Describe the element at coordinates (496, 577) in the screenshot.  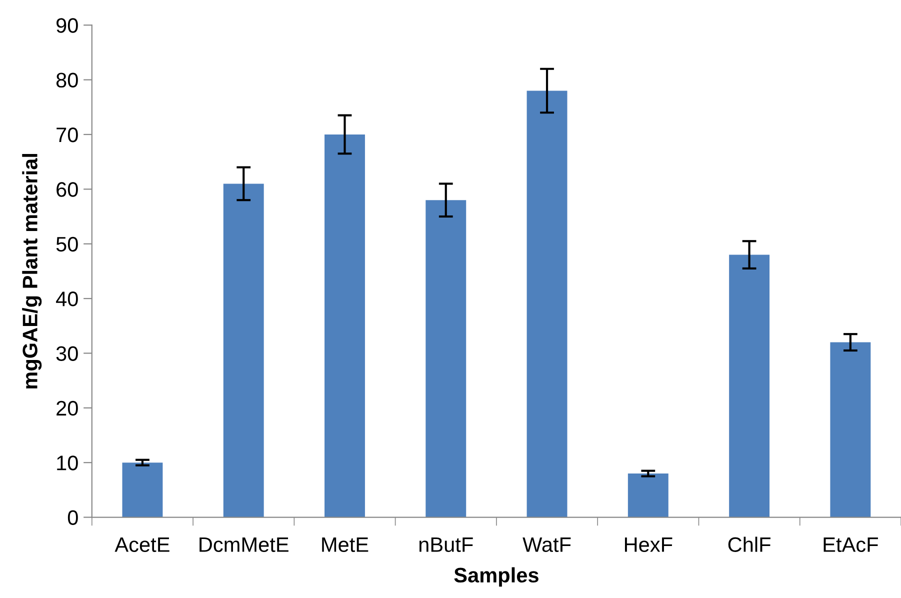
I see `x-axis-title: Samples` at that location.